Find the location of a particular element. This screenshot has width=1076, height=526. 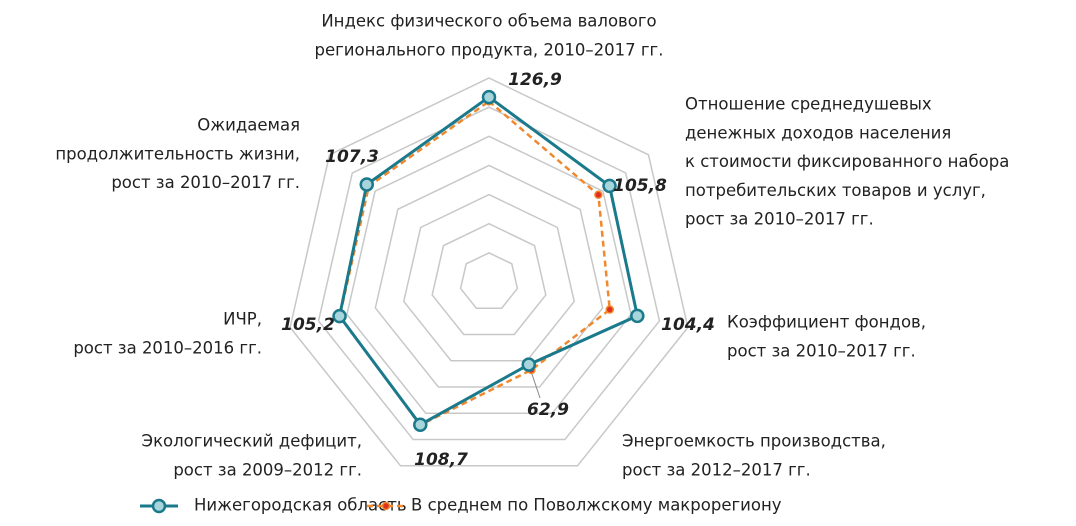

value-label: 108,7 is located at coordinates (441, 460).